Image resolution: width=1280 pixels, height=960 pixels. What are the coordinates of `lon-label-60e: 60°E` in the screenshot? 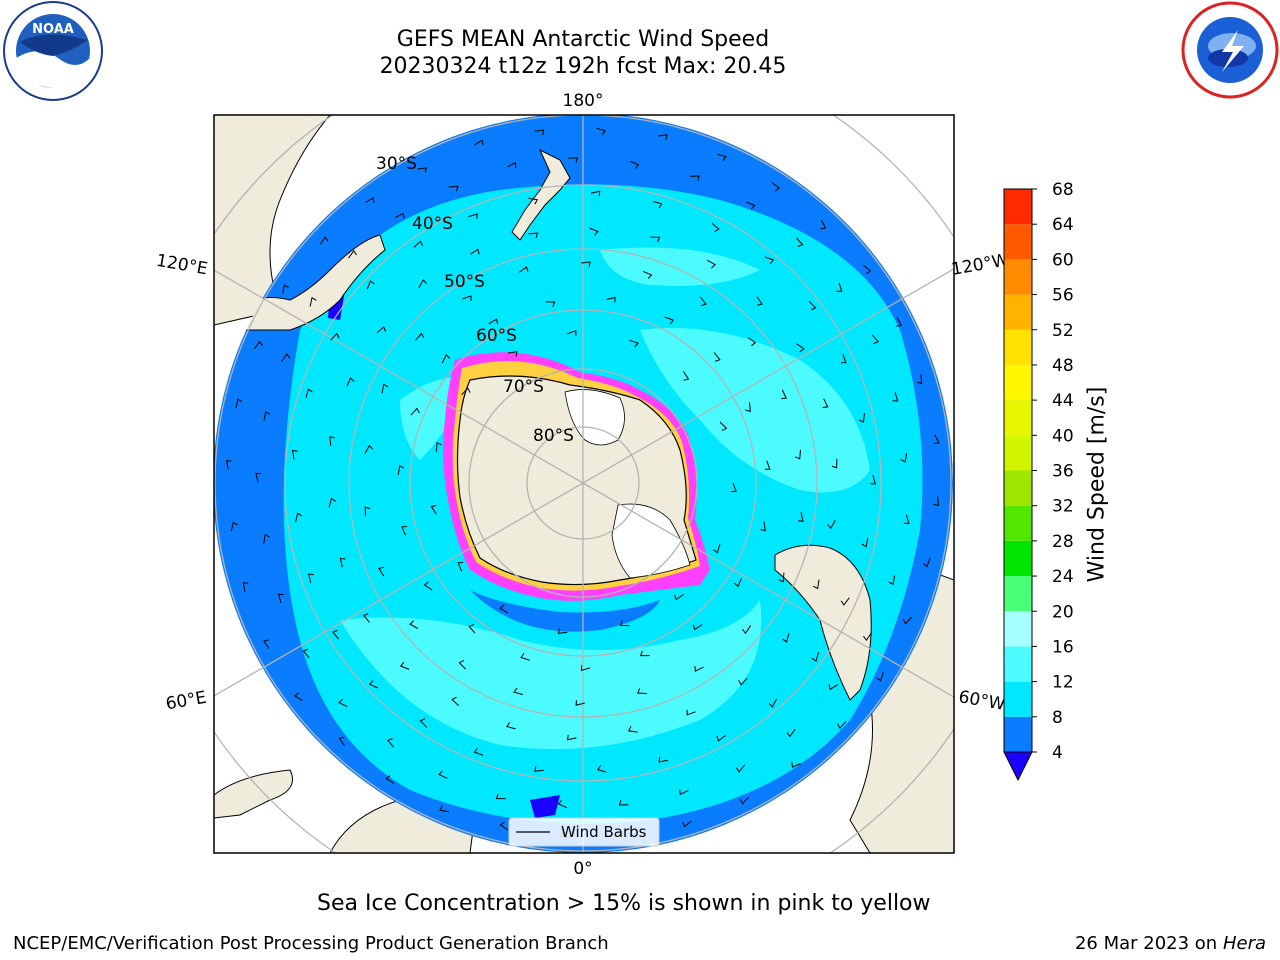 It's located at (186, 701).